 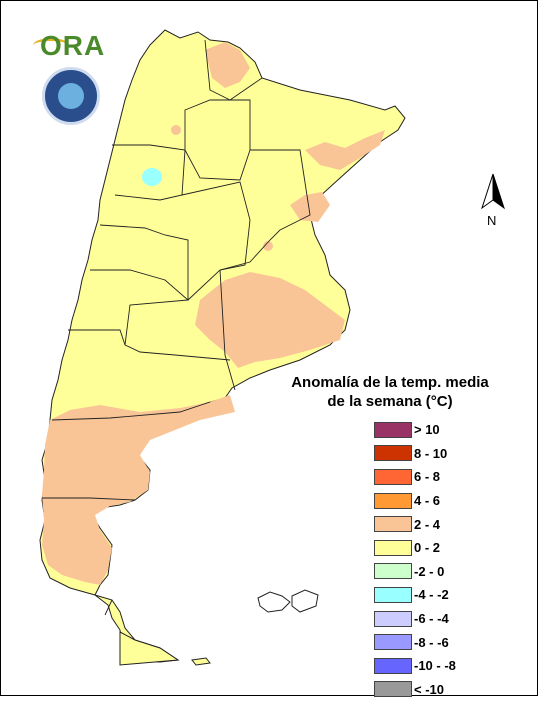 I want to click on legend-row: -4 - -2, so click(x=449, y=595).